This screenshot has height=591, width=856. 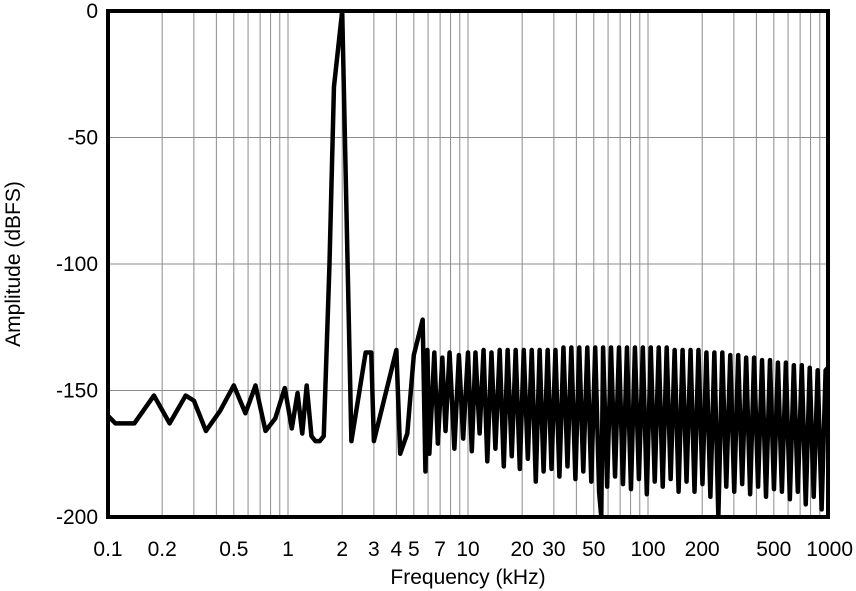 I want to click on x-tick-label: 1, so click(x=288, y=549).